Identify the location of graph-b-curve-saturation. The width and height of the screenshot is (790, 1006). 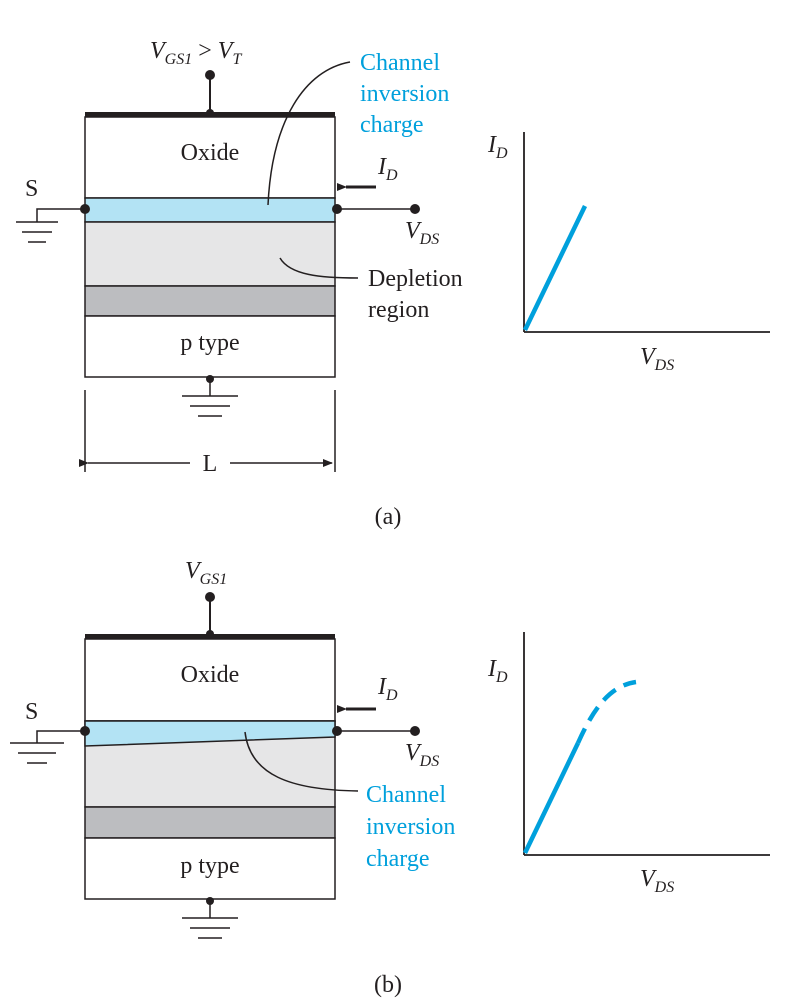
(606, 711).